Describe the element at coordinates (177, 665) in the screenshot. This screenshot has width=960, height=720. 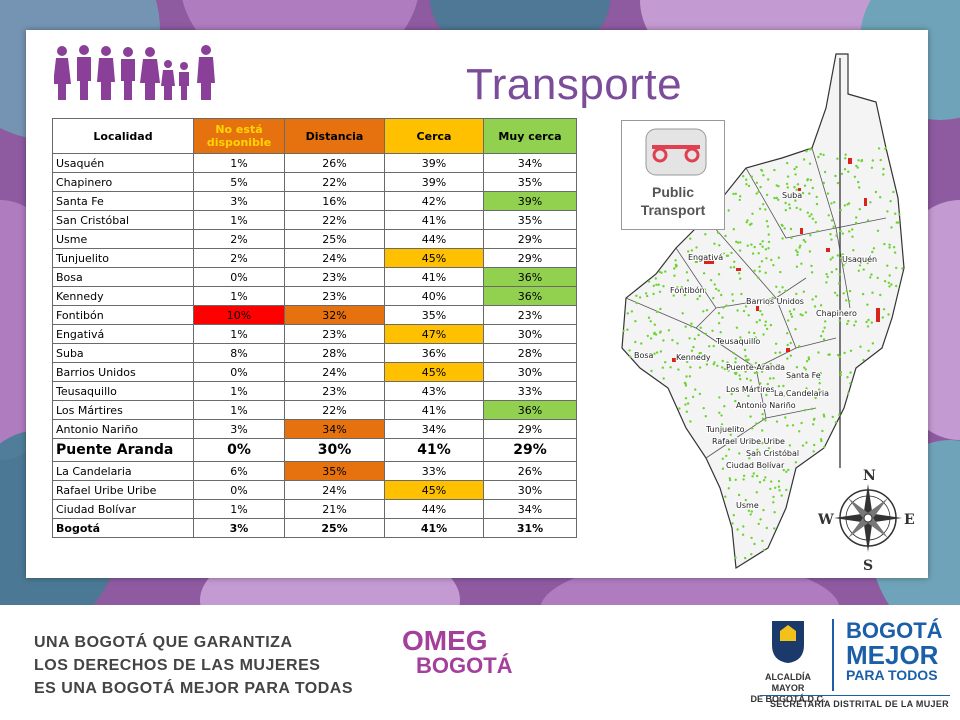
I see `slogan-line-2: LOS DERECHOS DE LAS MUJERES` at that location.